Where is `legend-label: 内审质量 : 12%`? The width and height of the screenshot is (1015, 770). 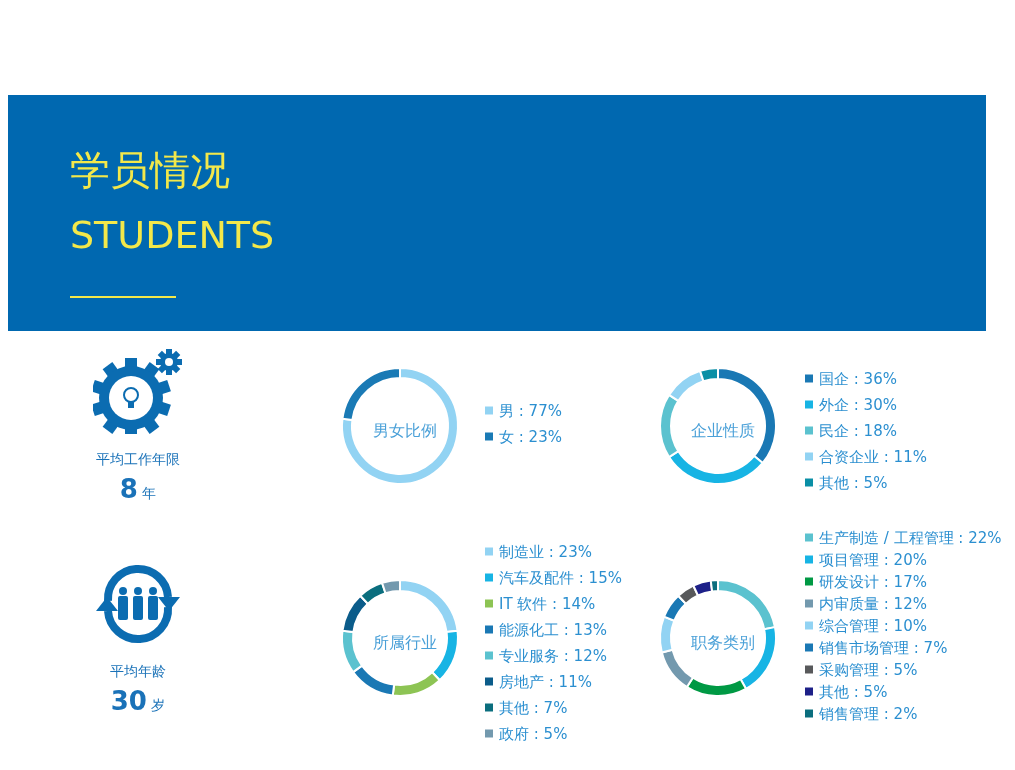 legend-label: 内审质量 : 12% is located at coordinates (873, 603).